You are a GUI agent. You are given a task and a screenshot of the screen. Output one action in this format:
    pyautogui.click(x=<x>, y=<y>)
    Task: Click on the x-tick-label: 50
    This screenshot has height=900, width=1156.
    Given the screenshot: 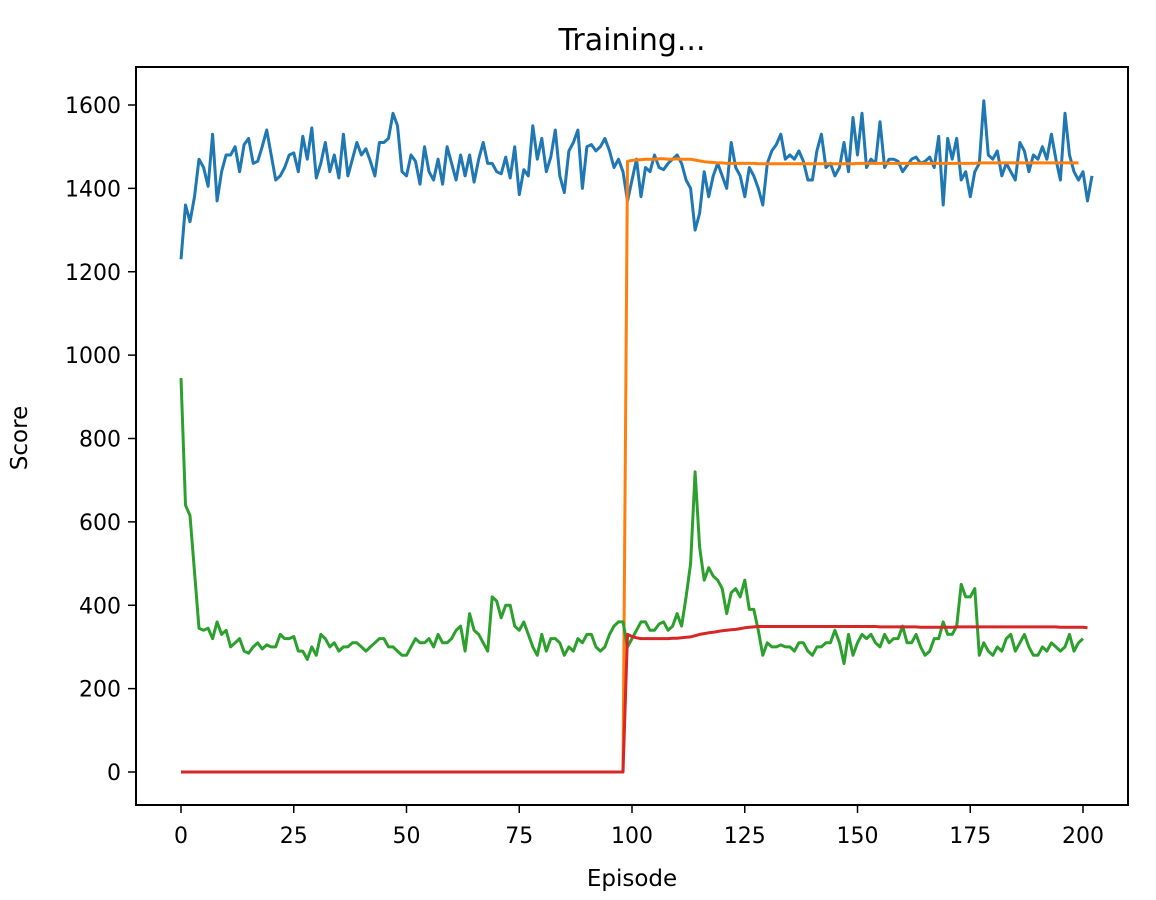 What is the action you would take?
    pyautogui.click(x=407, y=836)
    